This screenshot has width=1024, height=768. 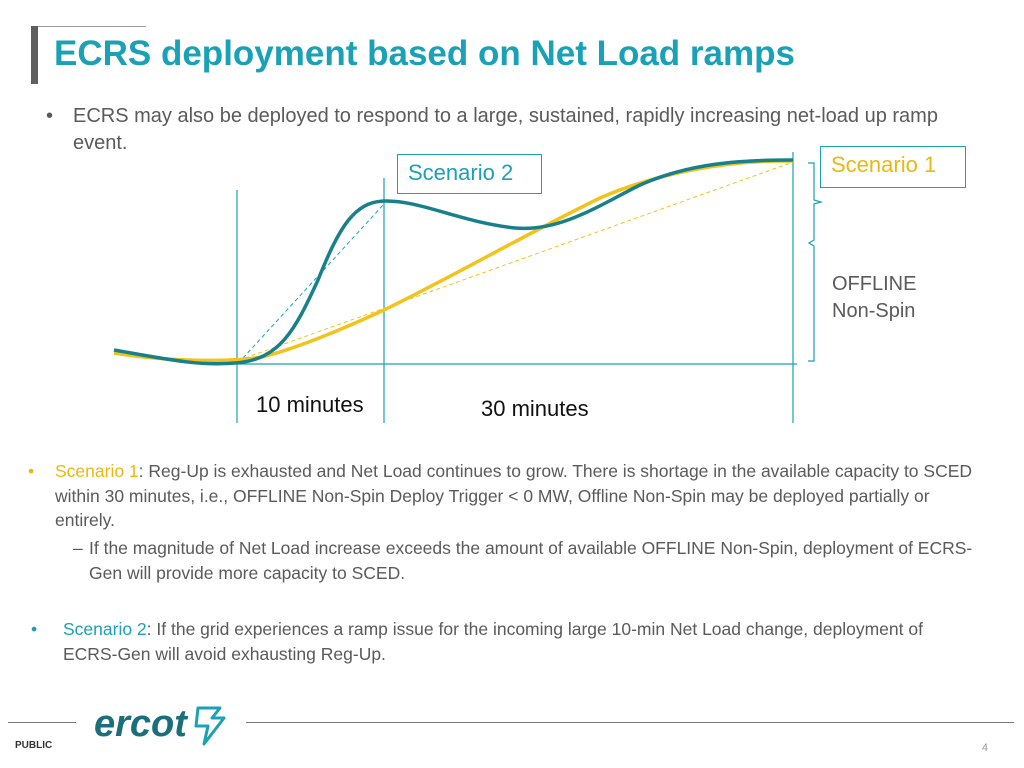 I want to click on scenario2-label: Scenario 2, so click(x=461, y=172).